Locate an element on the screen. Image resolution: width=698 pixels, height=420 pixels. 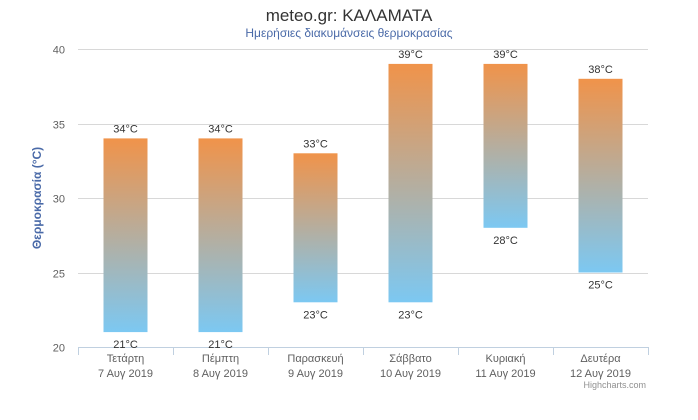
y-tick-labels: 20 25 30 35 40 is located at coordinates (59, 200).